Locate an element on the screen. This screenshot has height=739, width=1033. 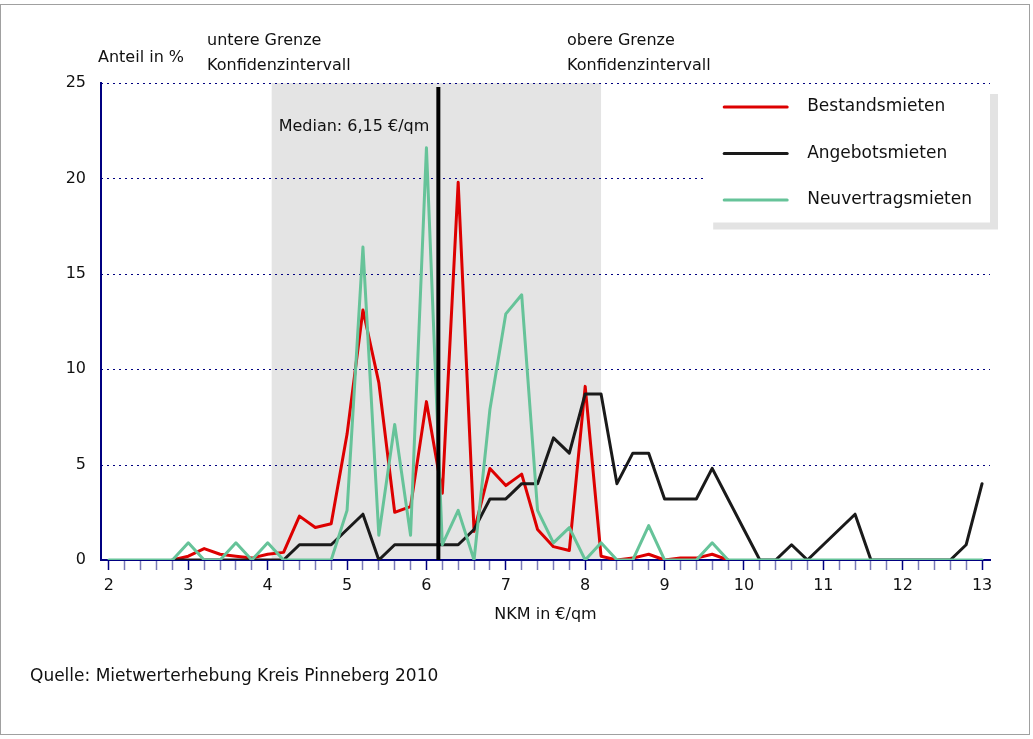
y-tick-label: 20 is located at coordinates (75, 177).